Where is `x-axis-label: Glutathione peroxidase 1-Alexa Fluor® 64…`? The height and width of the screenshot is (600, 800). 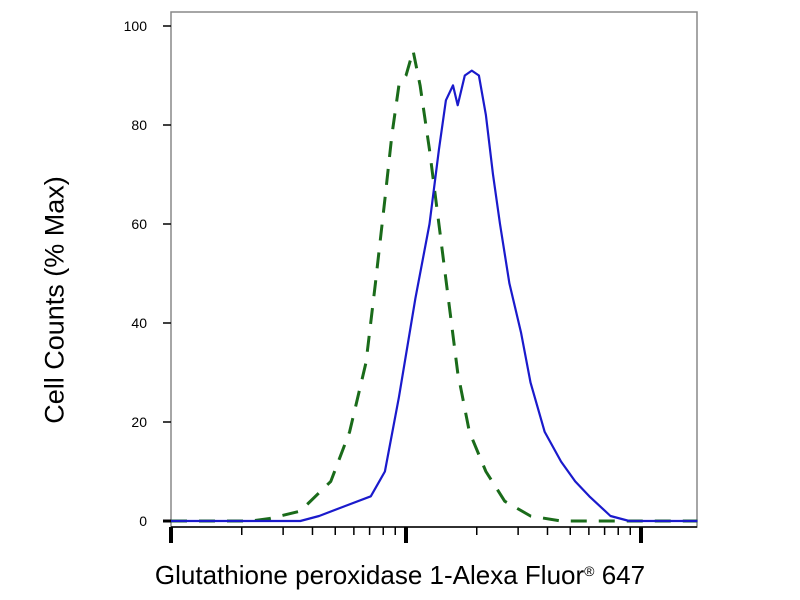 x-axis-label: Glutathione peroxidase 1-Alexa Fluor® 64… is located at coordinates (400, 575).